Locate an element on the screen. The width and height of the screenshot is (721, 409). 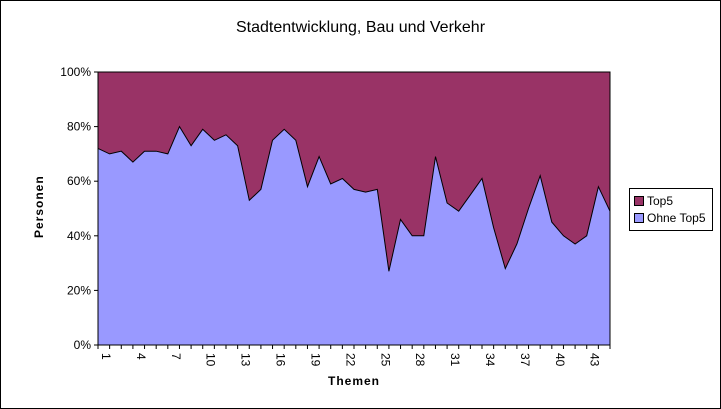
y-tick-label: 40% is located at coordinates (79, 236).